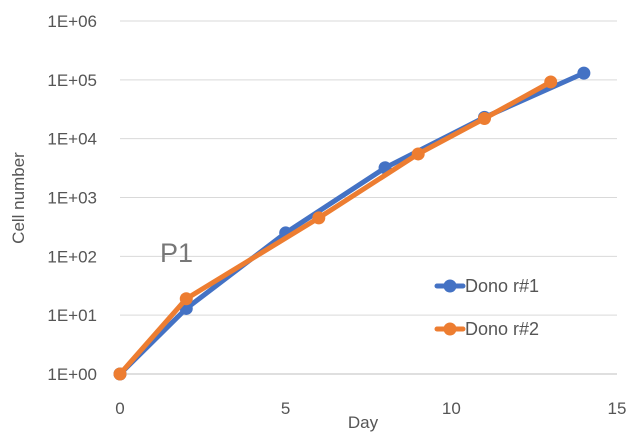  I want to click on x-tick-label: 0, so click(119, 408).